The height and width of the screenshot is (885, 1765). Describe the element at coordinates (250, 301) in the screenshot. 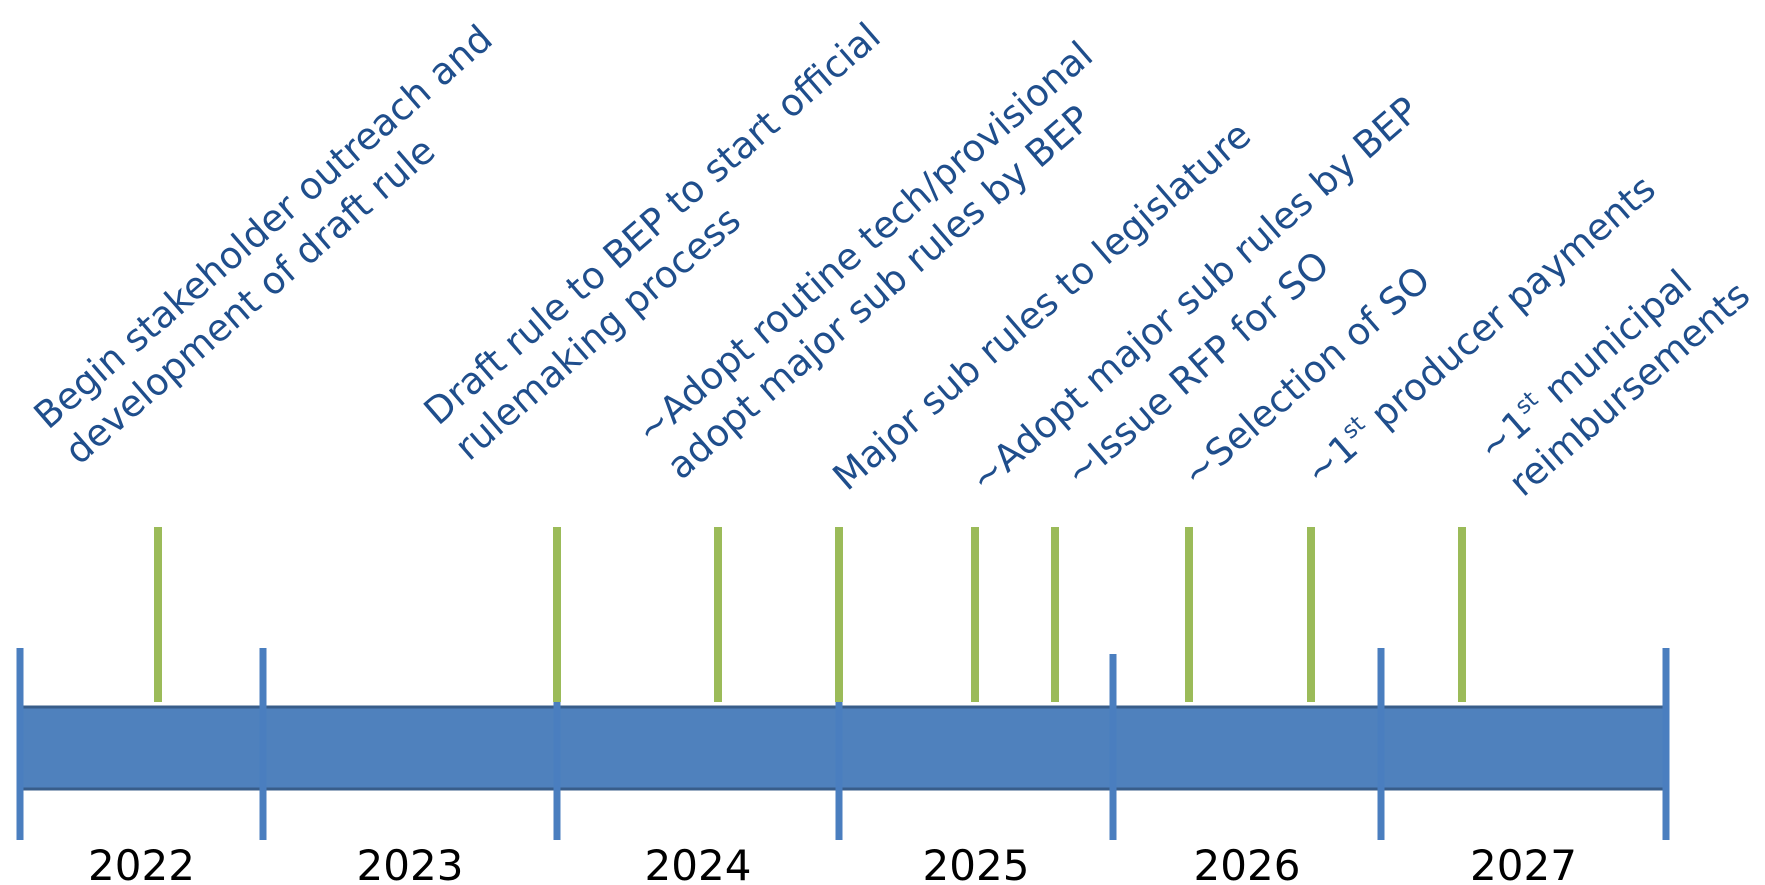

I see `milestone-label-line: development of draft rule` at that location.